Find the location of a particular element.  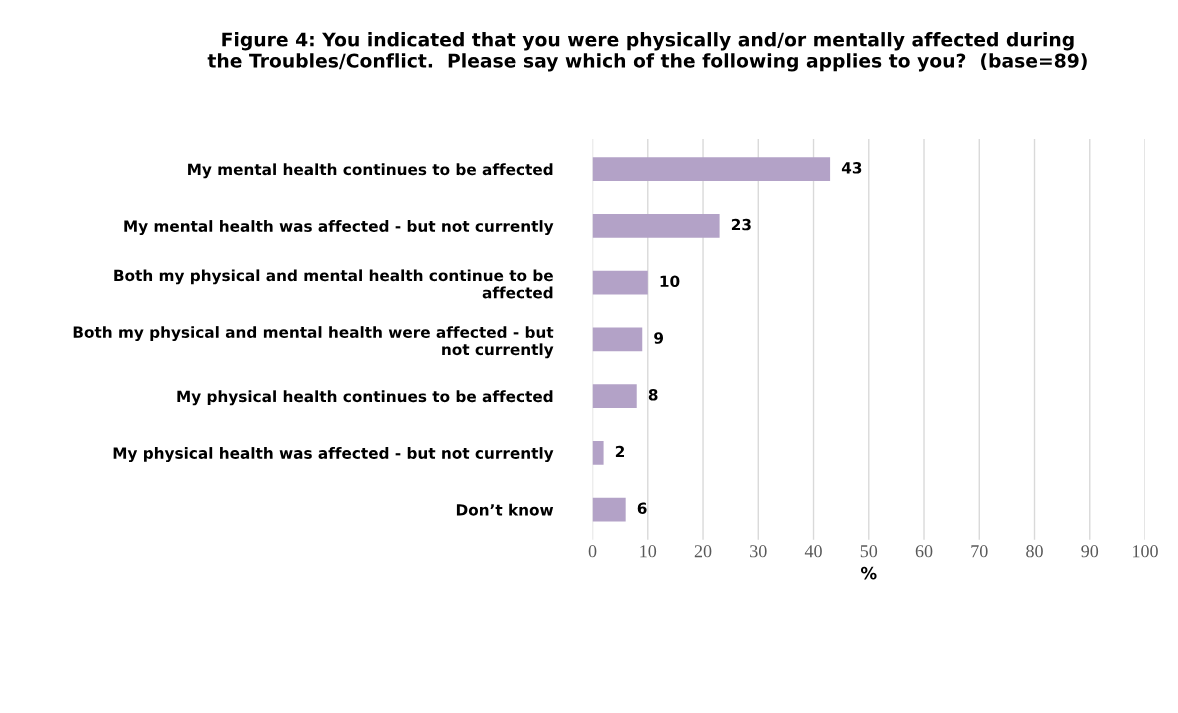

data-label: 6 is located at coordinates (642, 508).